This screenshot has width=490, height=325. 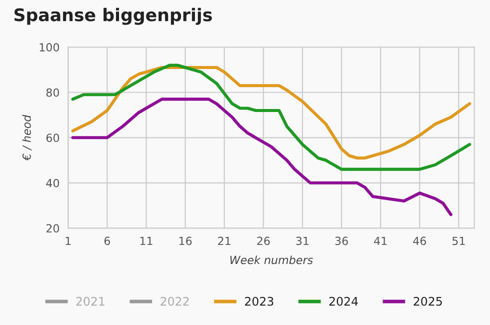 What do you see at coordinates (343, 301) in the screenshot?
I see `legend-label: 2024` at bounding box center [343, 301].